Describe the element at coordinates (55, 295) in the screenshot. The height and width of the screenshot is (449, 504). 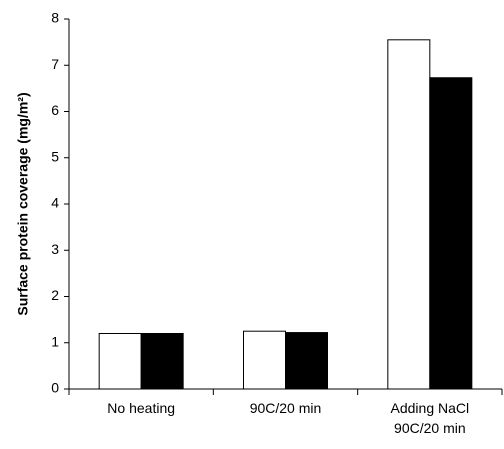
I see `y-tick-label: 2` at that location.